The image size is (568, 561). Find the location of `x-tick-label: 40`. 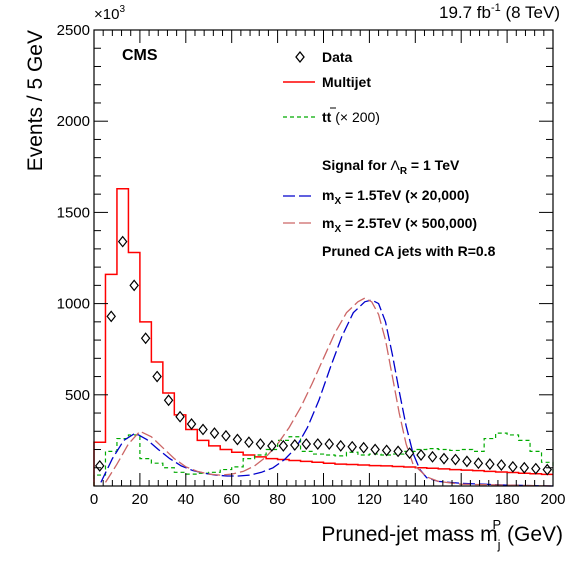

x-tick-label: 40 is located at coordinates (185, 499).